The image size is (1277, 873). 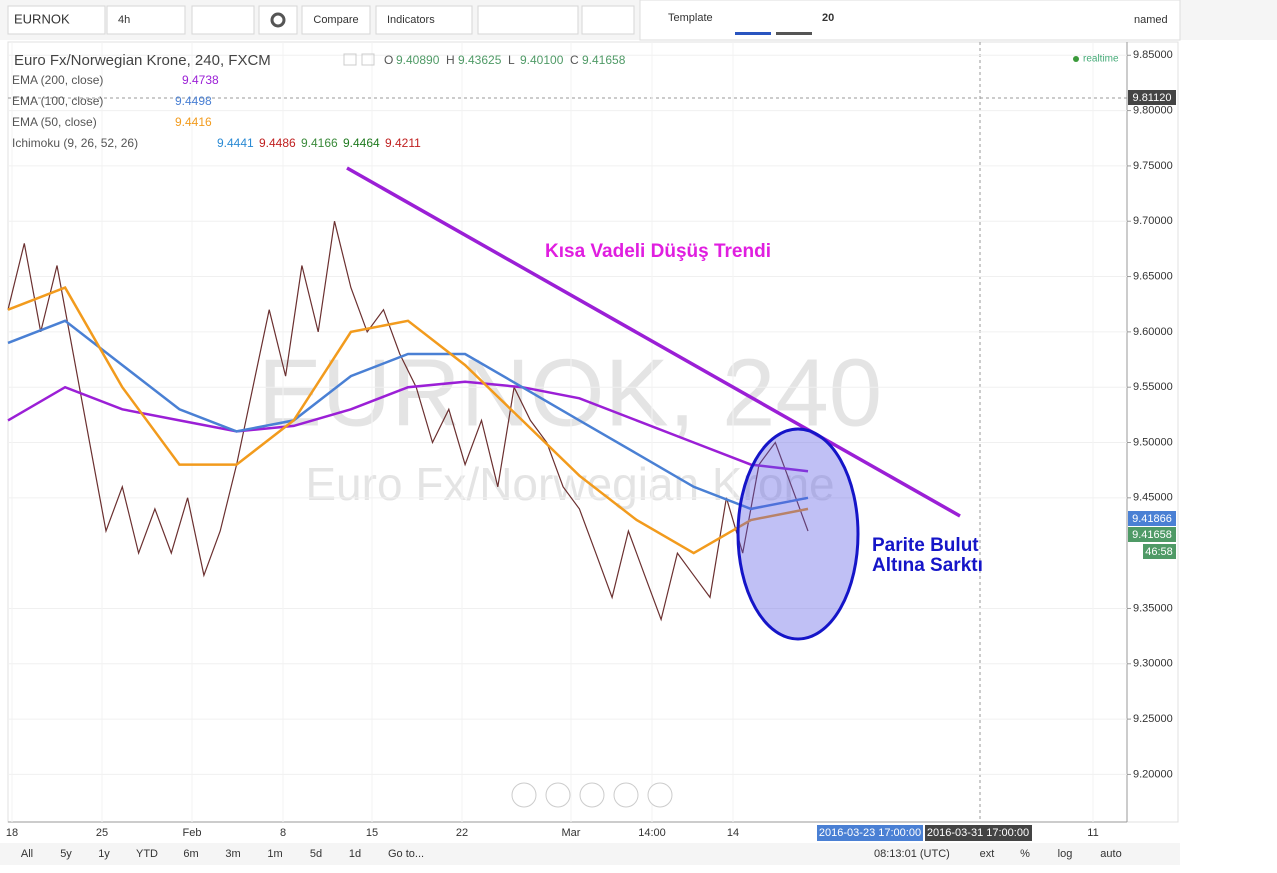 What do you see at coordinates (910, 20) in the screenshot?
I see `drawing-toolbar` at bounding box center [910, 20].